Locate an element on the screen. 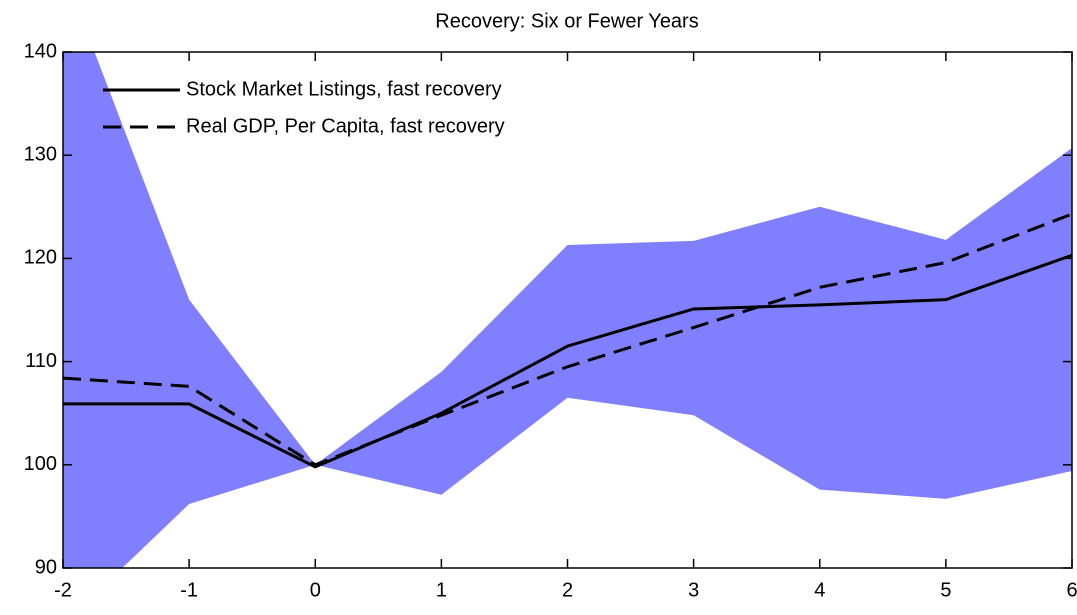 This screenshot has height=615, width=1077. y-tick-label: 140 is located at coordinates (40, 51).